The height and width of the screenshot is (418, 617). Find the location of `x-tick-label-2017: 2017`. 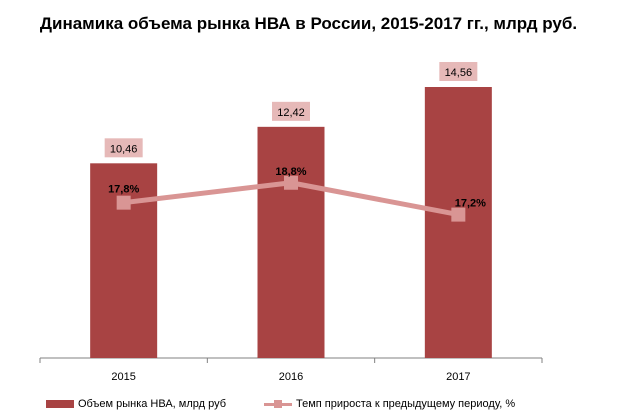

x-tick-label-2017: 2017 is located at coordinates (458, 377).